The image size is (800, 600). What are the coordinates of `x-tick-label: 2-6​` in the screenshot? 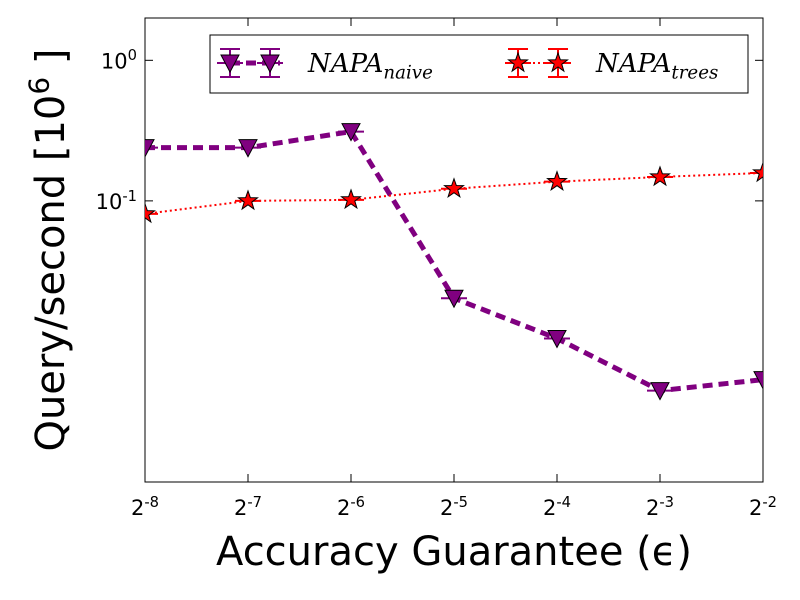 It's located at (351, 507).